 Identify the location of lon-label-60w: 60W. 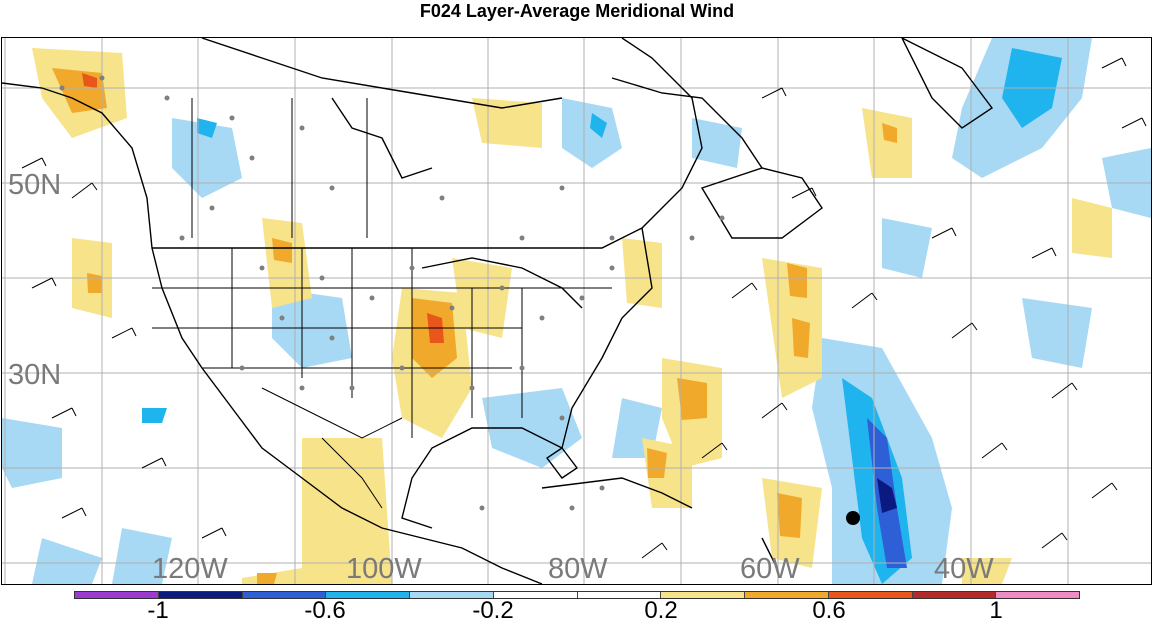
(770, 569).